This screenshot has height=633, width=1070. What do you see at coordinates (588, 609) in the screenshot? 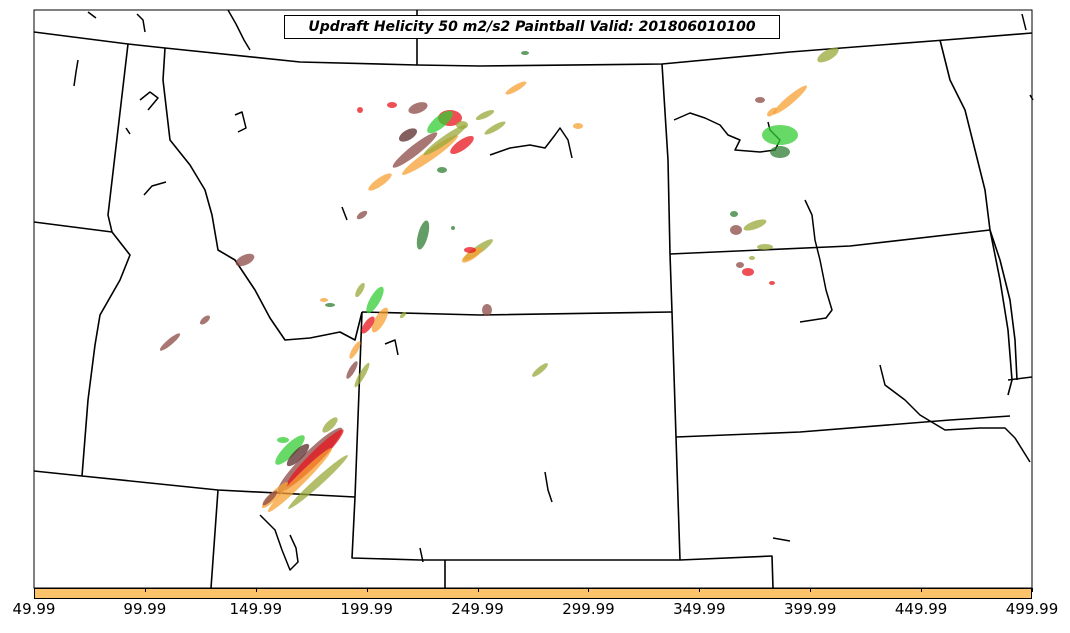
I see `colorbar-tick-label: 299.99` at bounding box center [588, 609].